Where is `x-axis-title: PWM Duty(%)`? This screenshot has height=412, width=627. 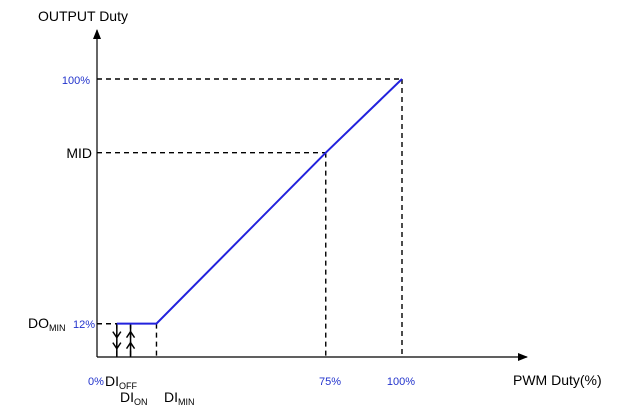 x-axis-title: PWM Duty(%) is located at coordinates (557, 380).